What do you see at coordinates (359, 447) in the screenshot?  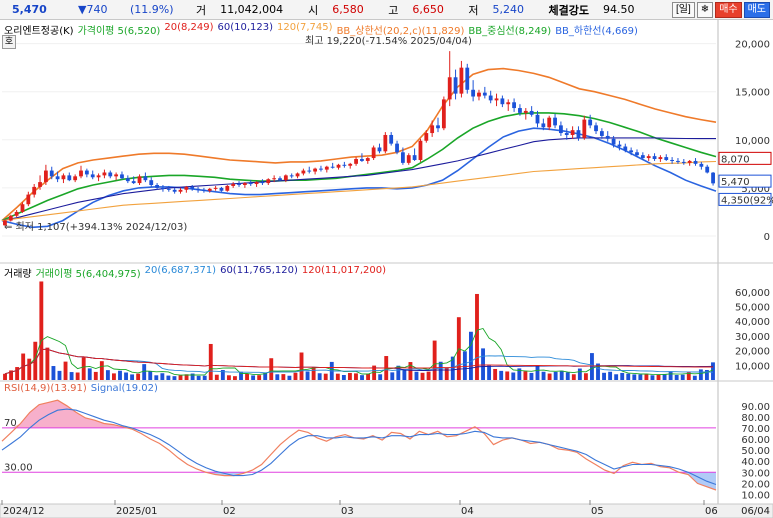 I see `signal-line` at bounding box center [359, 447].